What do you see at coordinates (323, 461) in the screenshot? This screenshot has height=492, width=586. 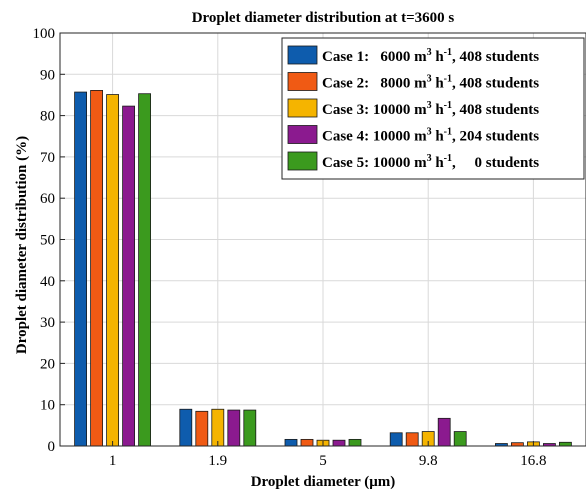 I see `x-tick-label: 5` at bounding box center [323, 461].